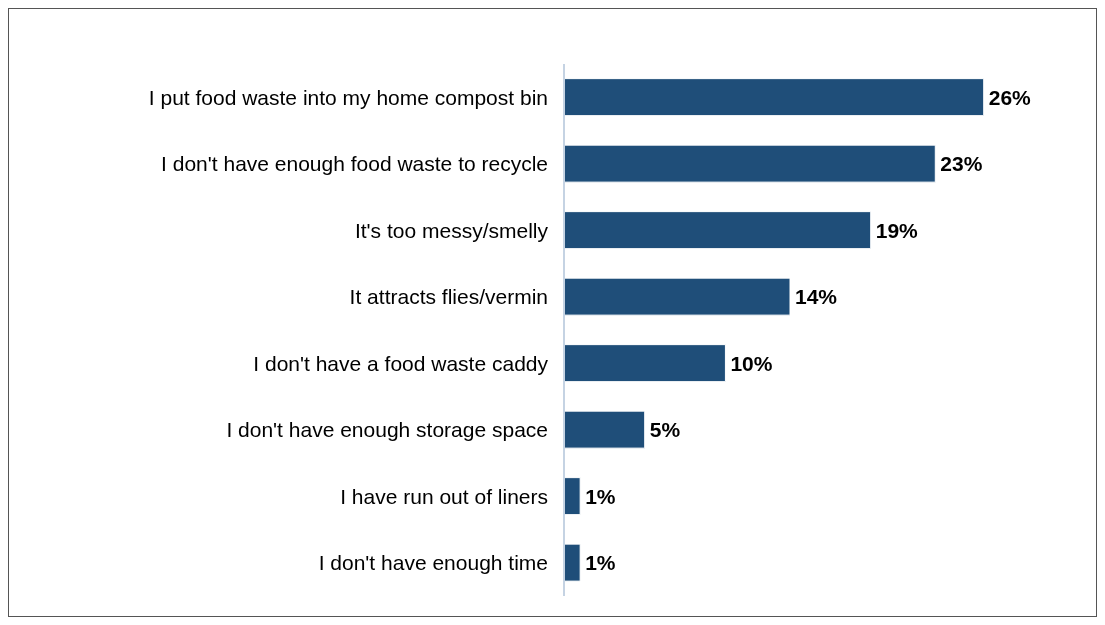  I want to click on data-label: 26%, so click(1010, 97).